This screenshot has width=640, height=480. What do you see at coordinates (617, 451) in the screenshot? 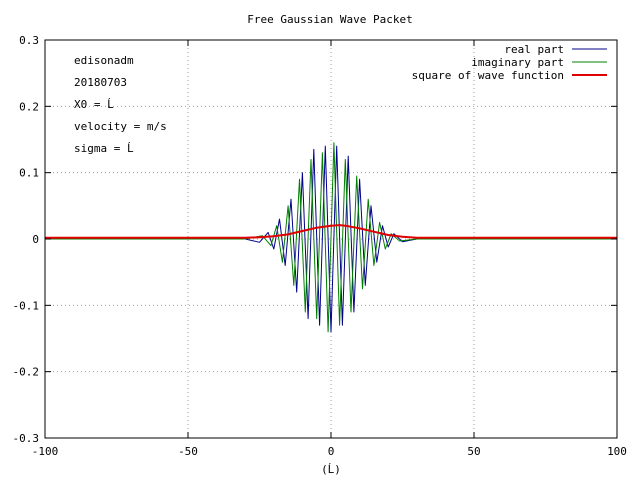
I see `x-tick-label: 100` at bounding box center [617, 451].